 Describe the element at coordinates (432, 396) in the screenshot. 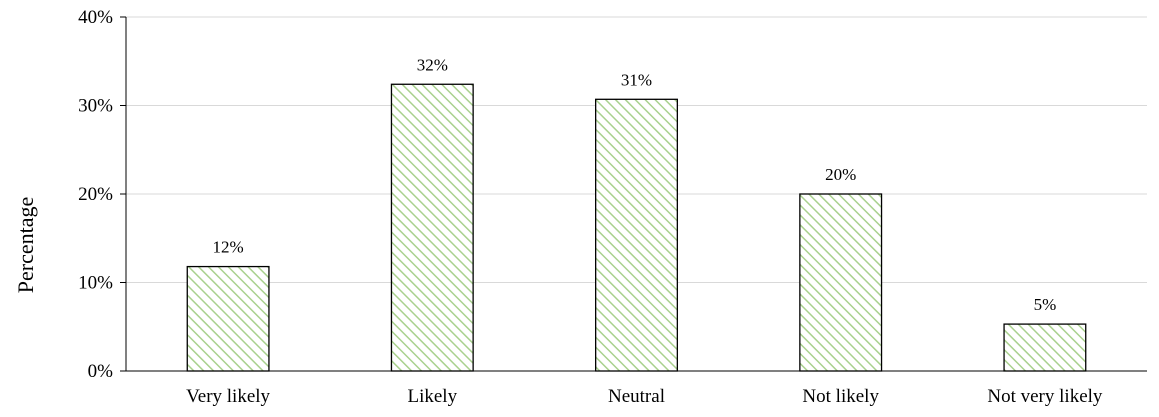

I see `x-tick-label: Likely` at that location.